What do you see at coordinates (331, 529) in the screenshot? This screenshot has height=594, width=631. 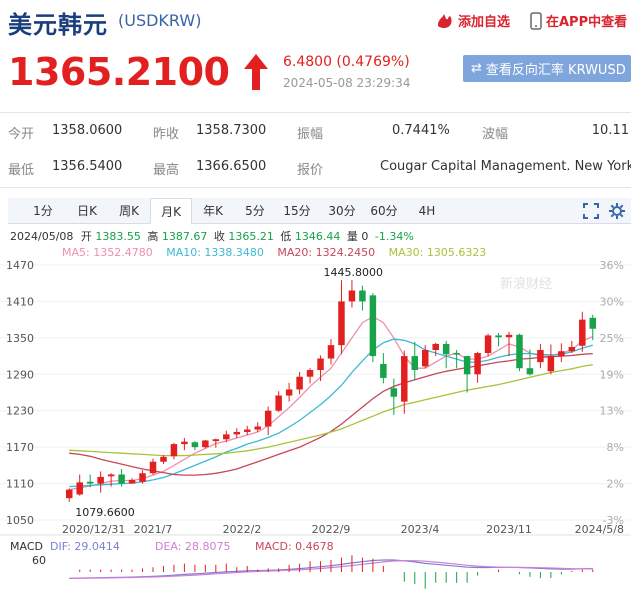 I see `x-tick-label: 2022/9` at bounding box center [331, 529].